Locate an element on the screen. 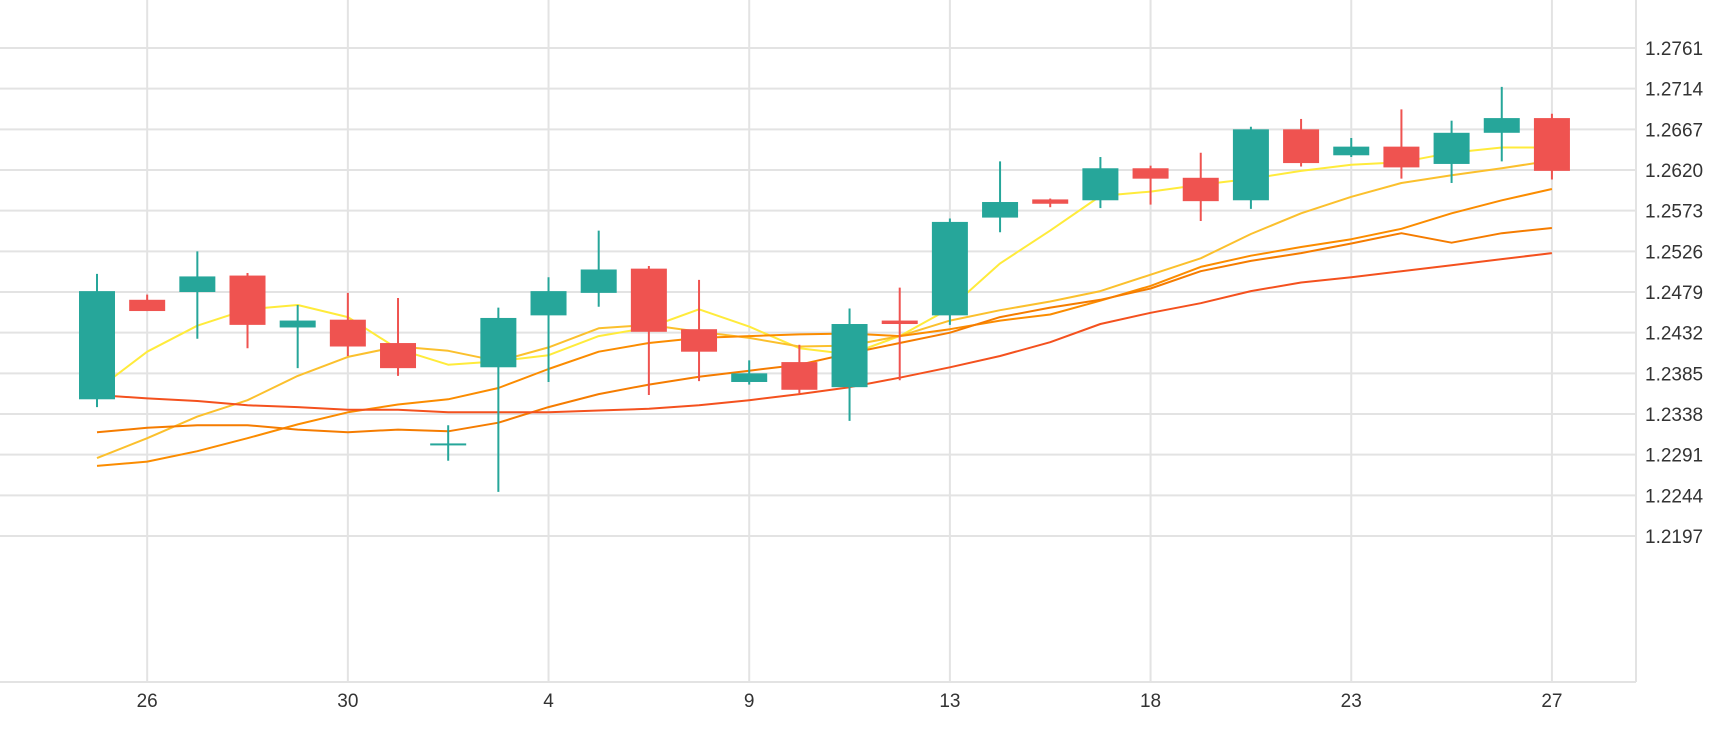 The image size is (1730, 730). y-tick-label: 1.2244 is located at coordinates (1674, 496).